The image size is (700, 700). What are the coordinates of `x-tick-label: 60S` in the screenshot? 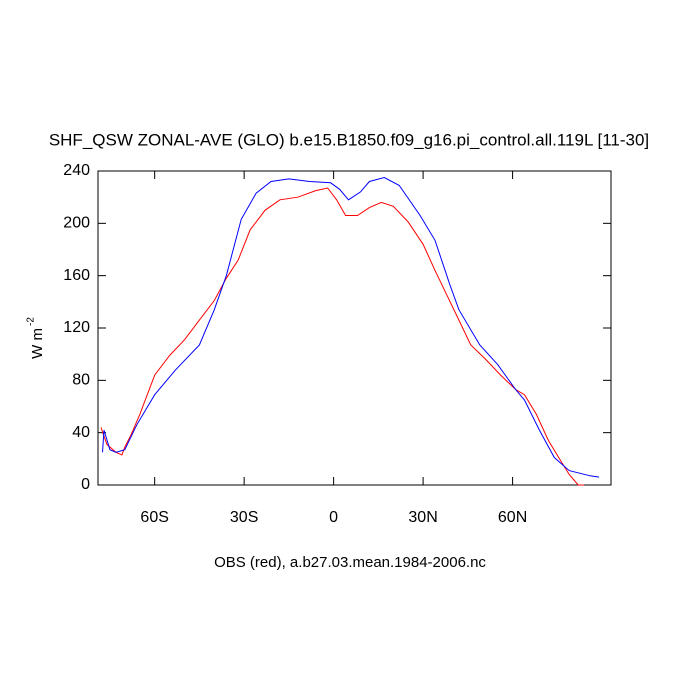 It's located at (154, 517).